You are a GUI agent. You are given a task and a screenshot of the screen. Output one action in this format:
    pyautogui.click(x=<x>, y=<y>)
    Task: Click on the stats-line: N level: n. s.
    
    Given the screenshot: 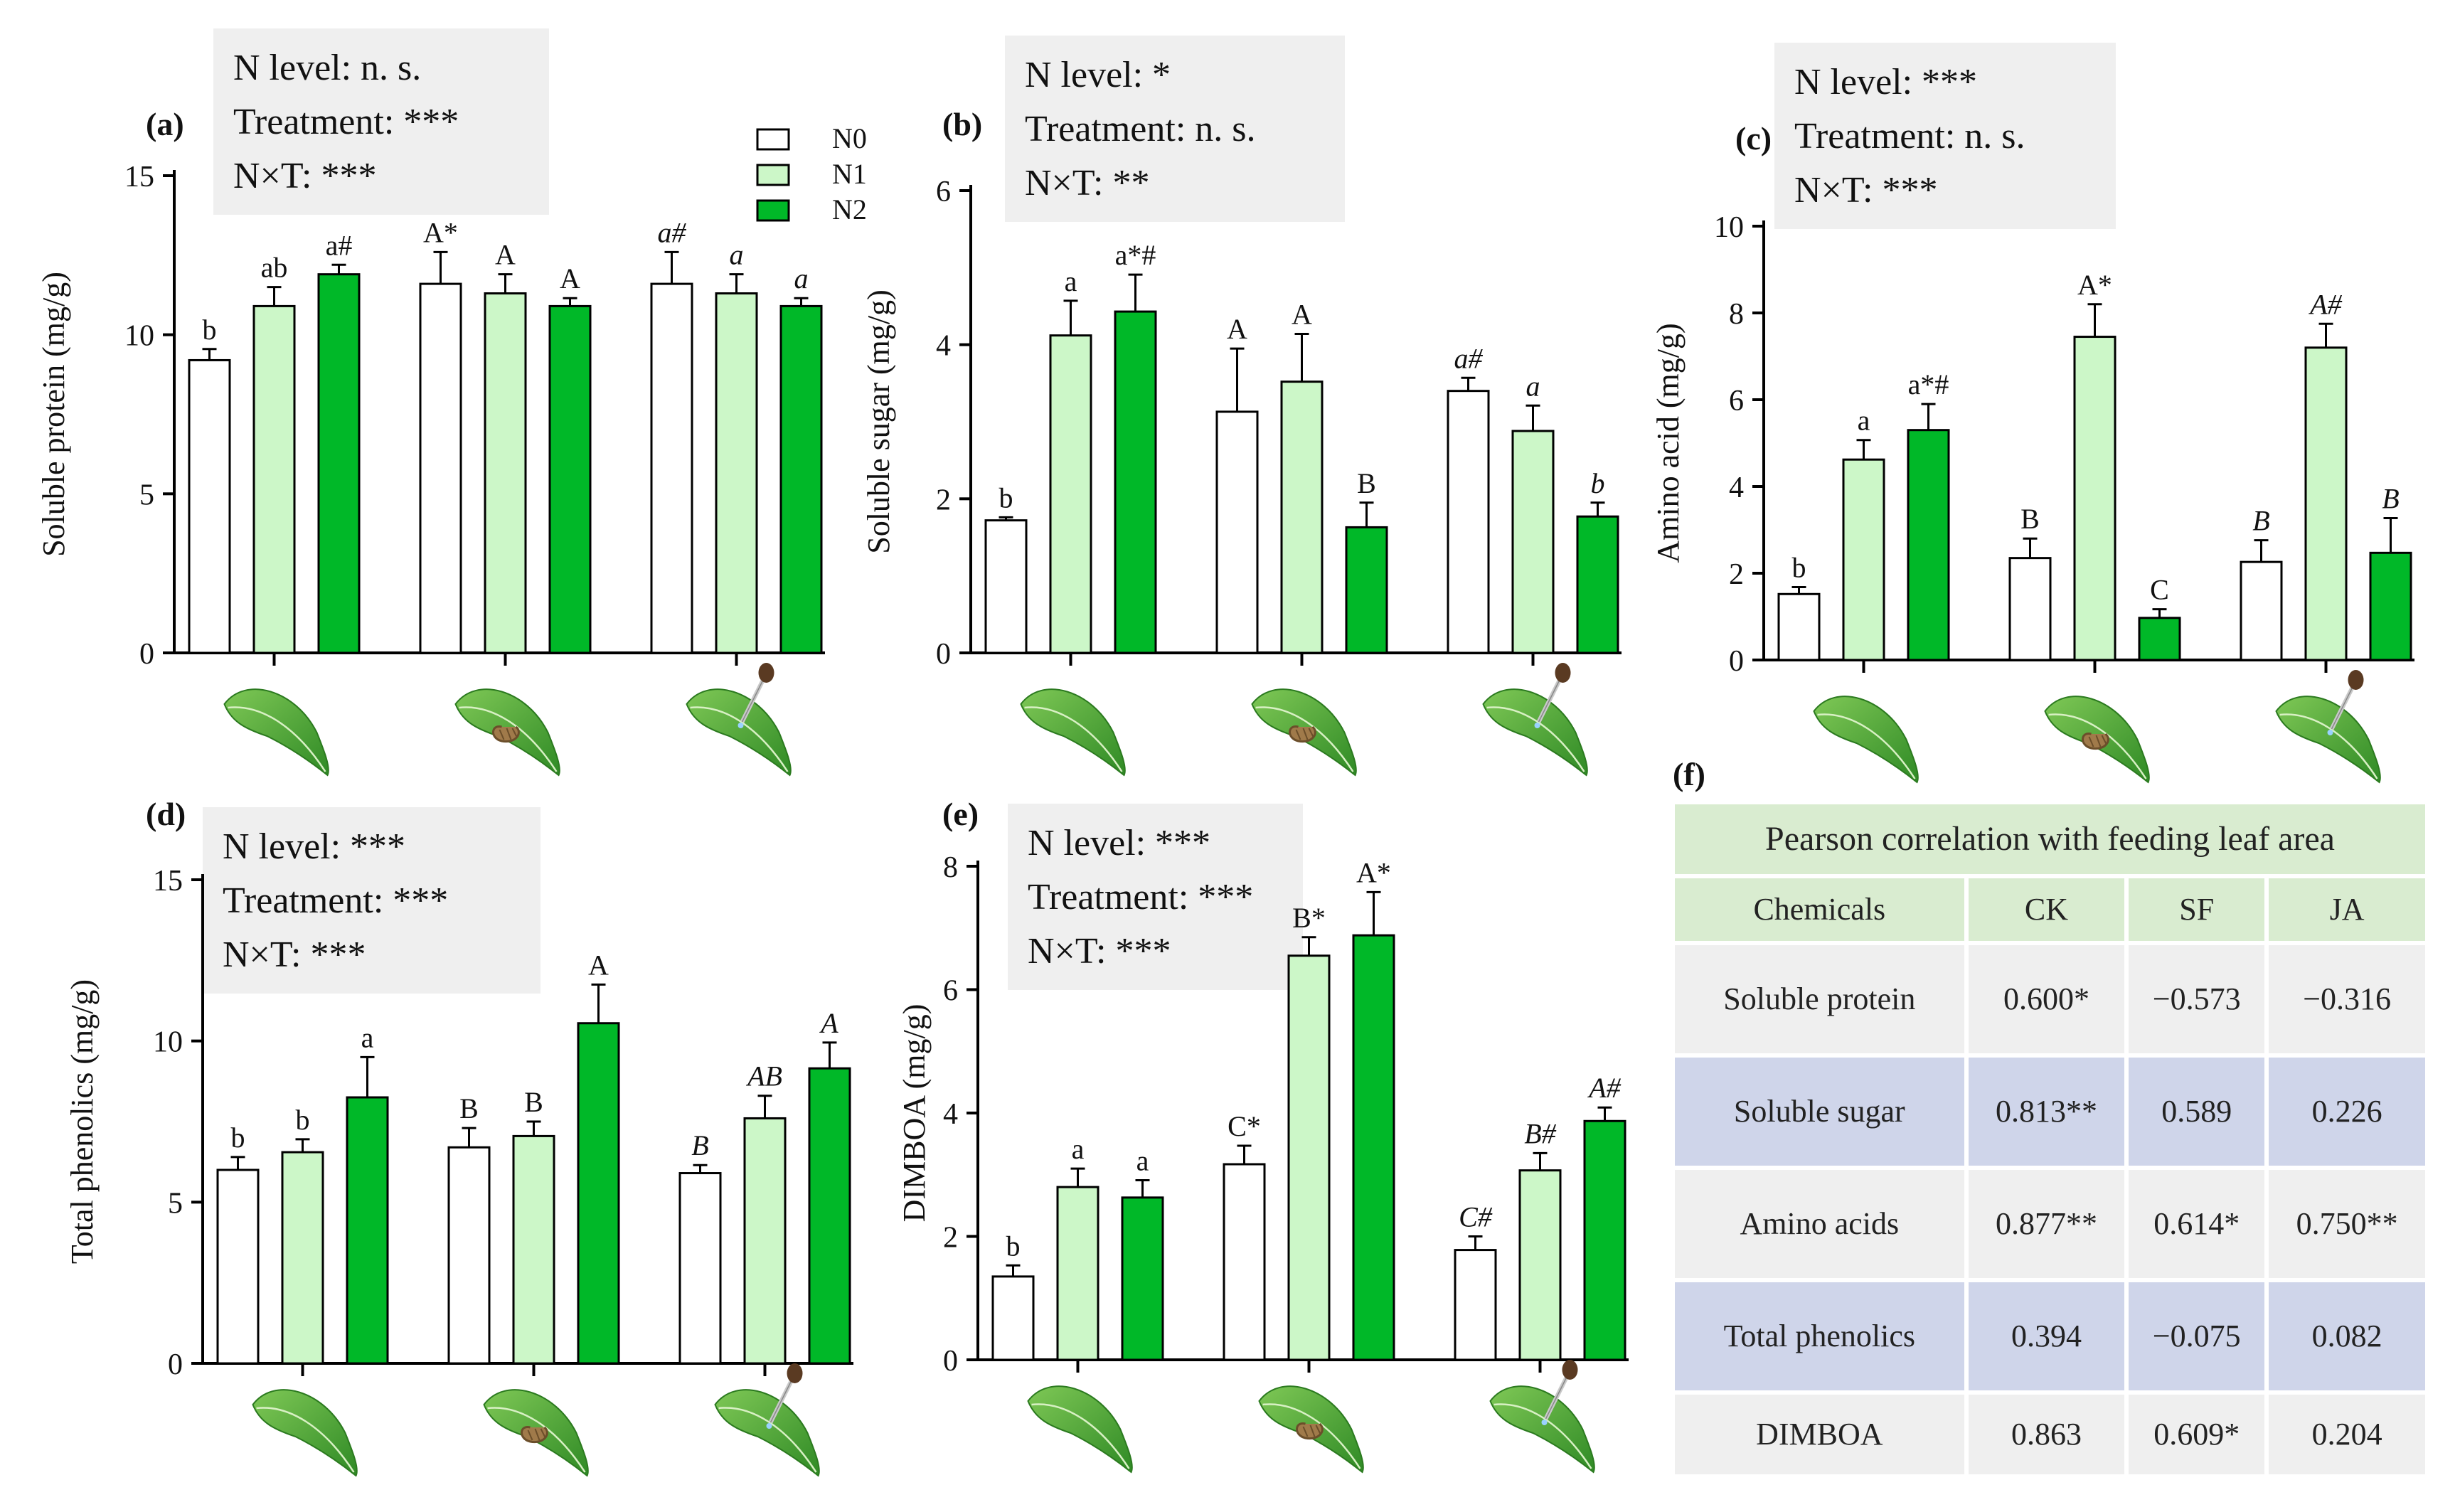 What is the action you would take?
    pyautogui.click(x=327, y=68)
    